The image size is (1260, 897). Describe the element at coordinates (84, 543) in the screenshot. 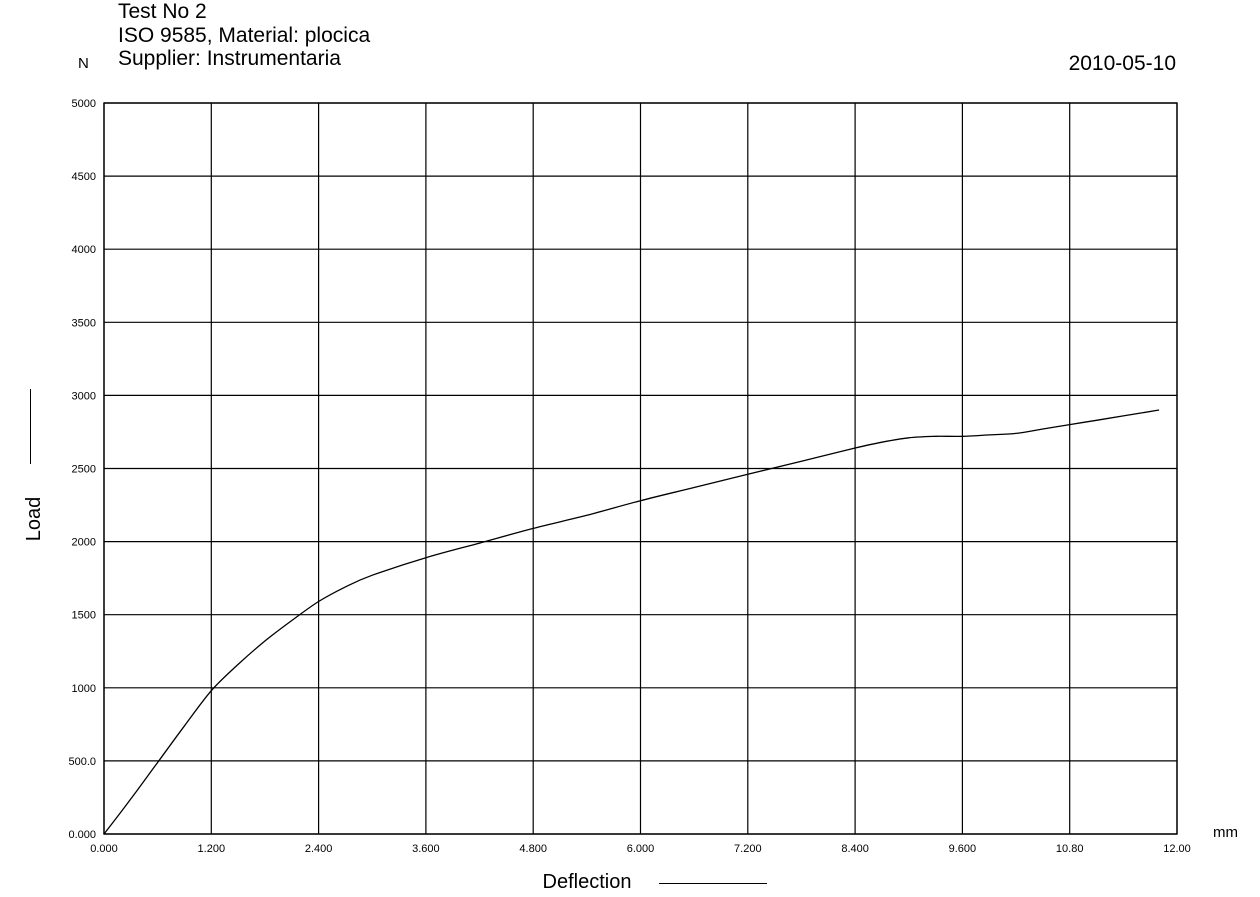

I see `y-tick-label: 2000` at that location.